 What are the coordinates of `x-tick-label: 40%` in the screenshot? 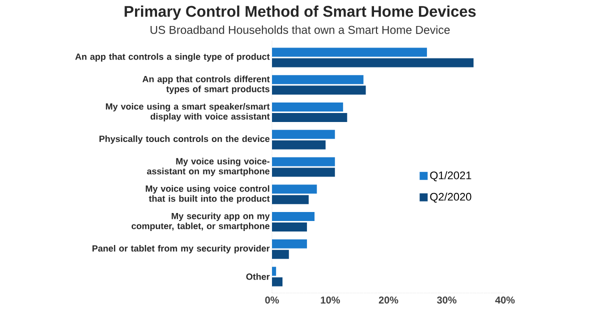 It's located at (505, 300).